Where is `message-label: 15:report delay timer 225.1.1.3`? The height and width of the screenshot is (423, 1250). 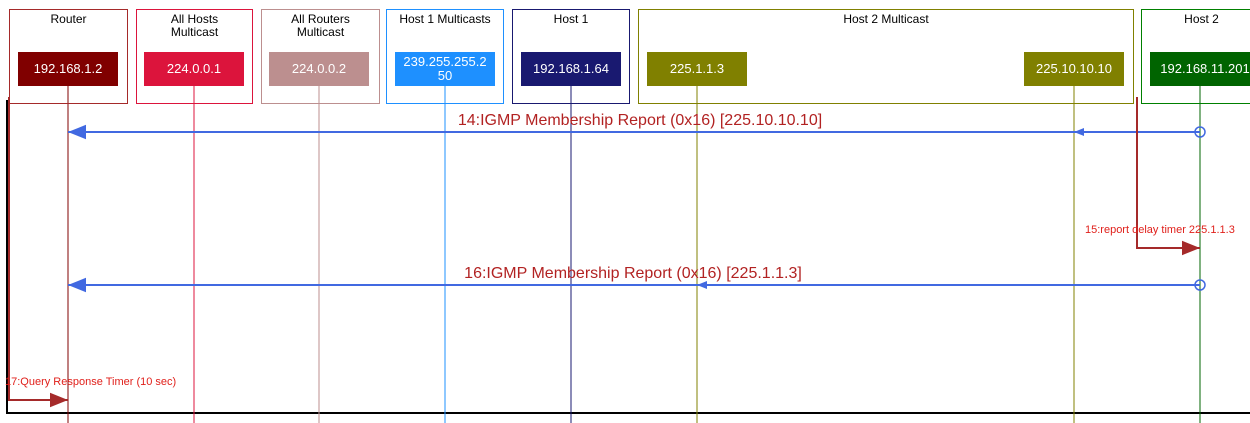 message-label: 15:report delay timer 225.1.1.3 is located at coordinates (1160, 230).